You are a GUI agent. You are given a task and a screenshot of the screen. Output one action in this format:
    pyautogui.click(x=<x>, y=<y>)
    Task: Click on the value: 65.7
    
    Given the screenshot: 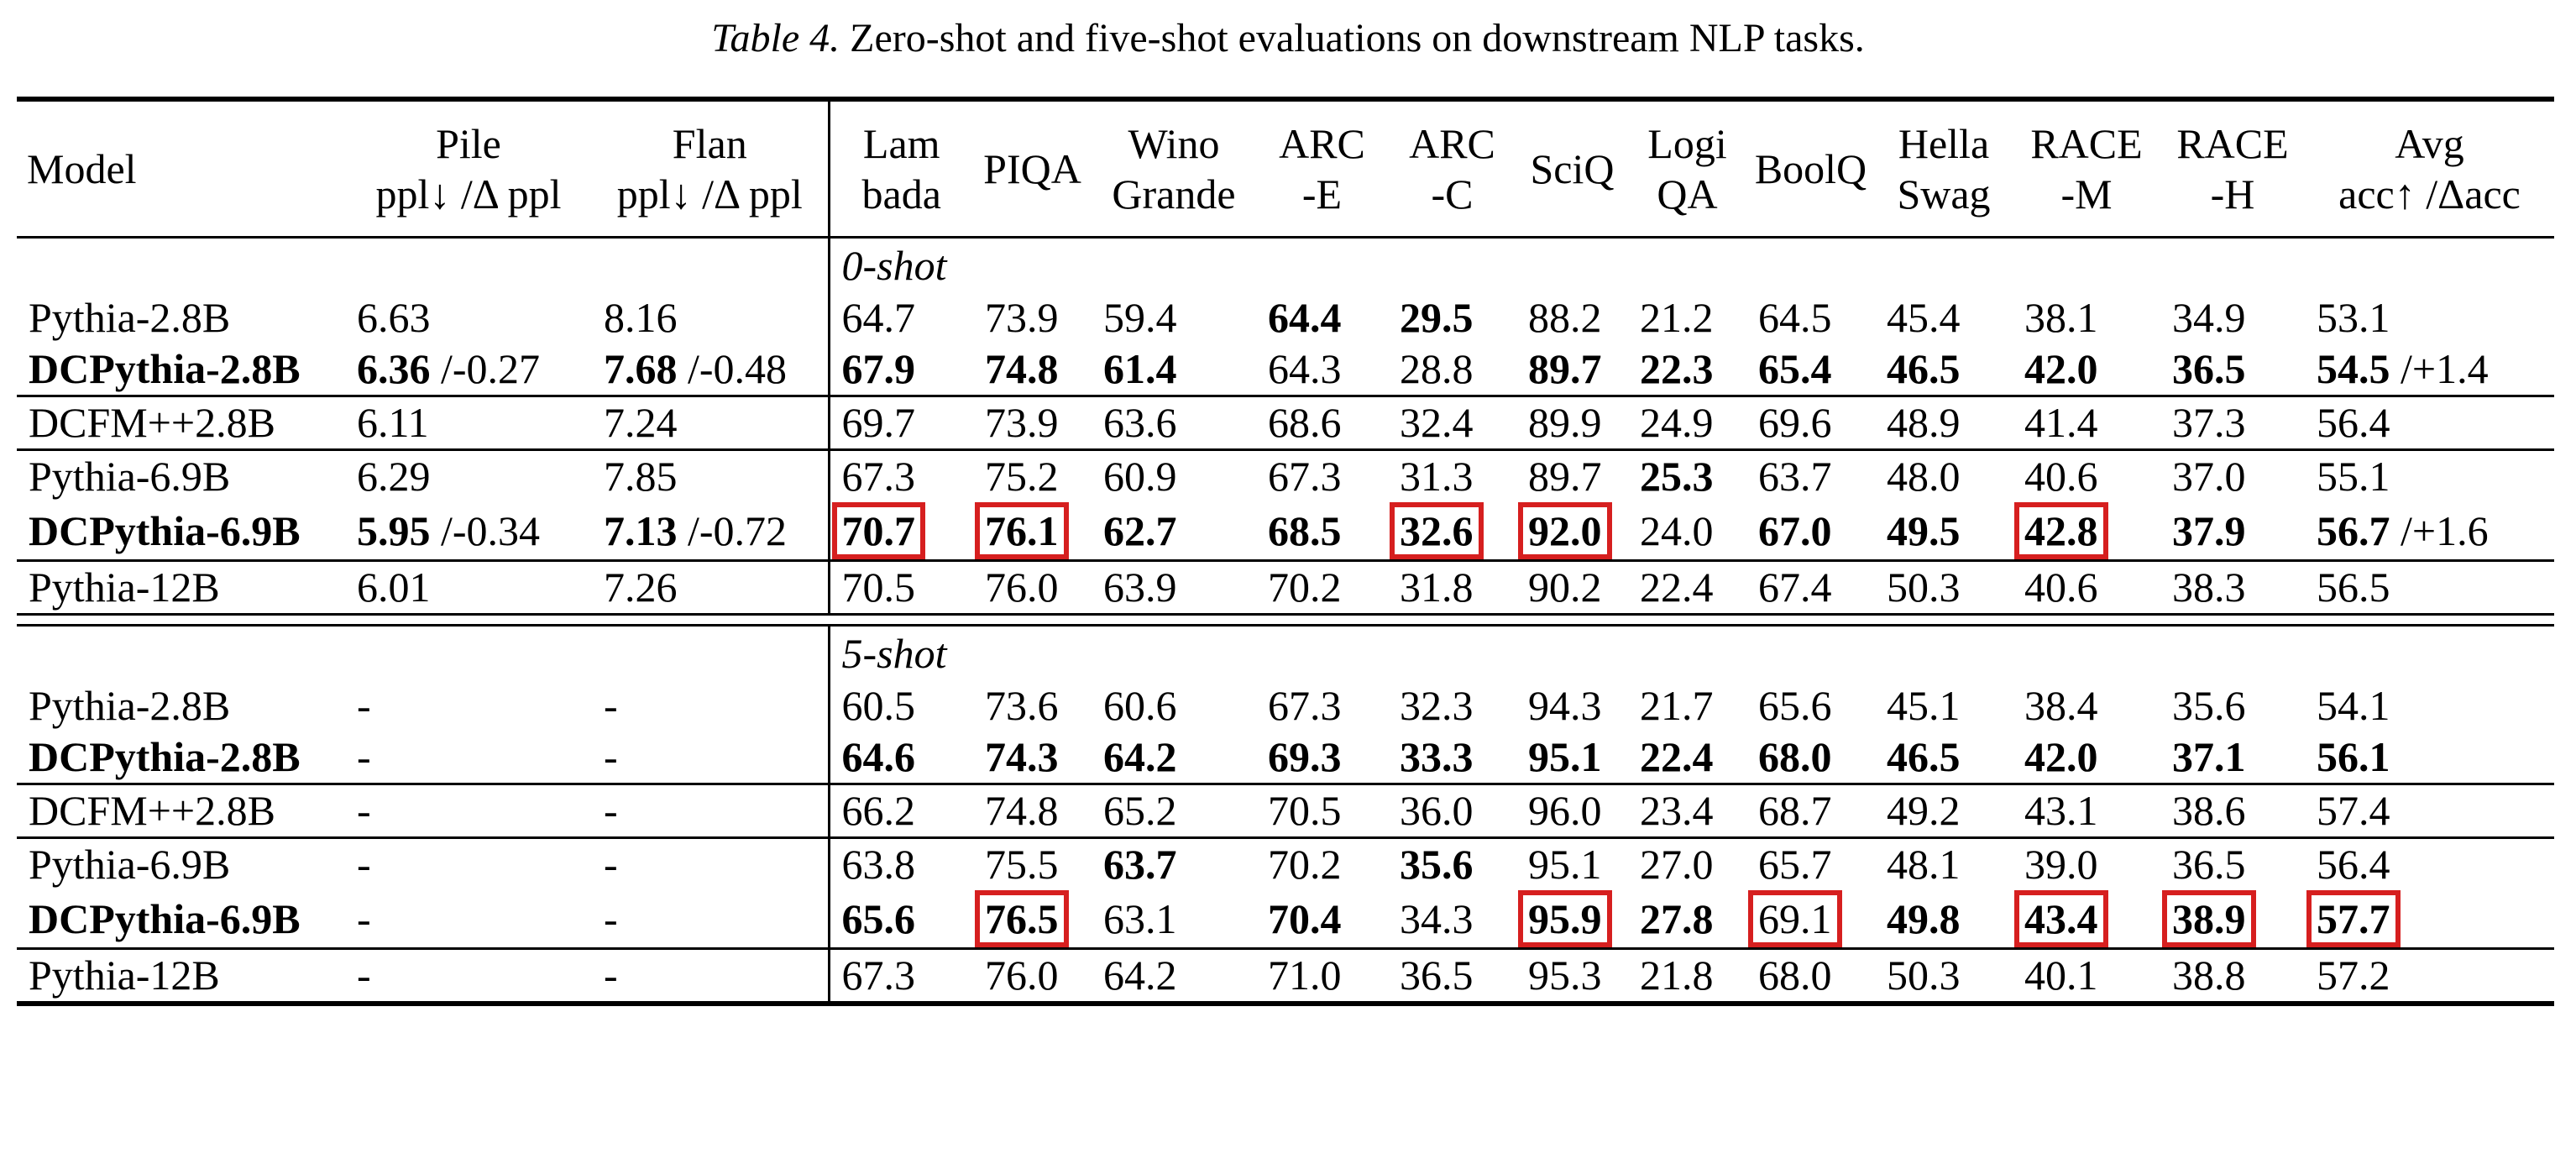 What is the action you would take?
    pyautogui.click(x=1795, y=865)
    